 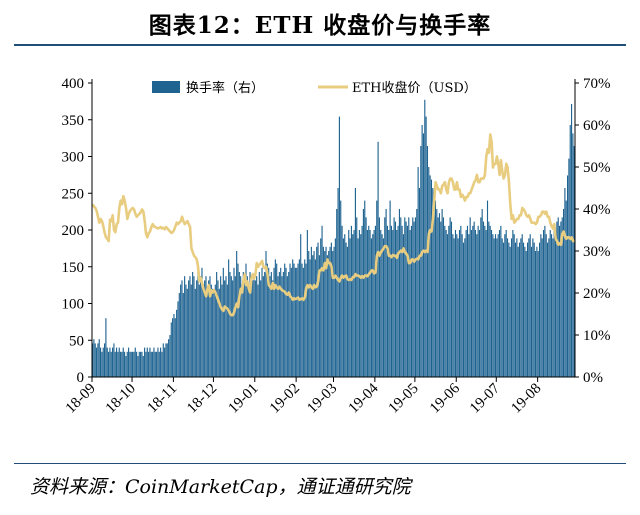 What do you see at coordinates (202, 399) in the screenshot?
I see `x-tick-label: 18-12` at bounding box center [202, 399].